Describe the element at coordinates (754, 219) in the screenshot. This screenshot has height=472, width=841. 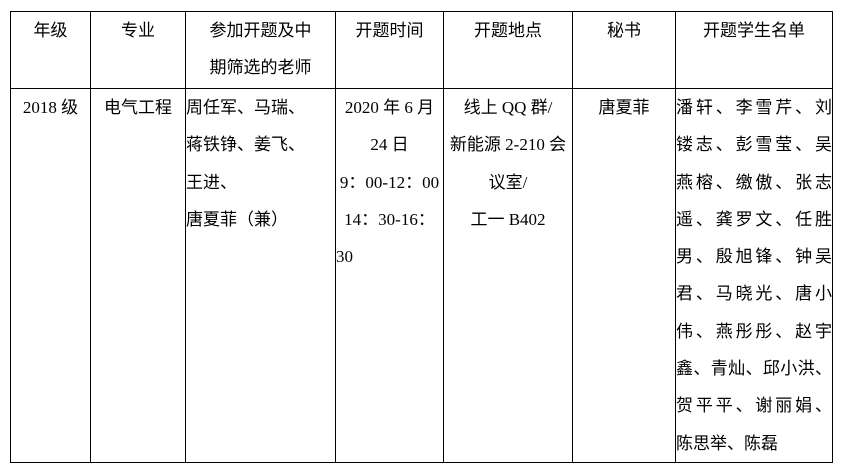
I see `students-line: 遥、龚罗文、任胜` at that location.